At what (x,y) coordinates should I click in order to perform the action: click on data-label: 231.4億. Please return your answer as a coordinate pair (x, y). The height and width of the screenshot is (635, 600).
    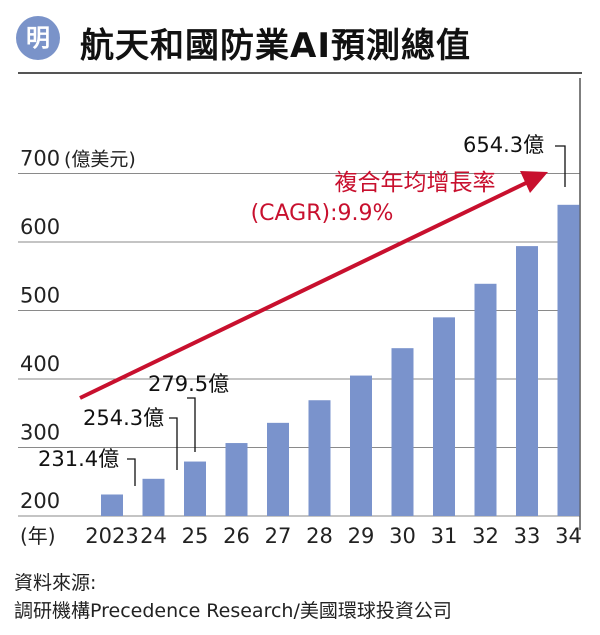
    Looking at the image, I should click on (78, 459).